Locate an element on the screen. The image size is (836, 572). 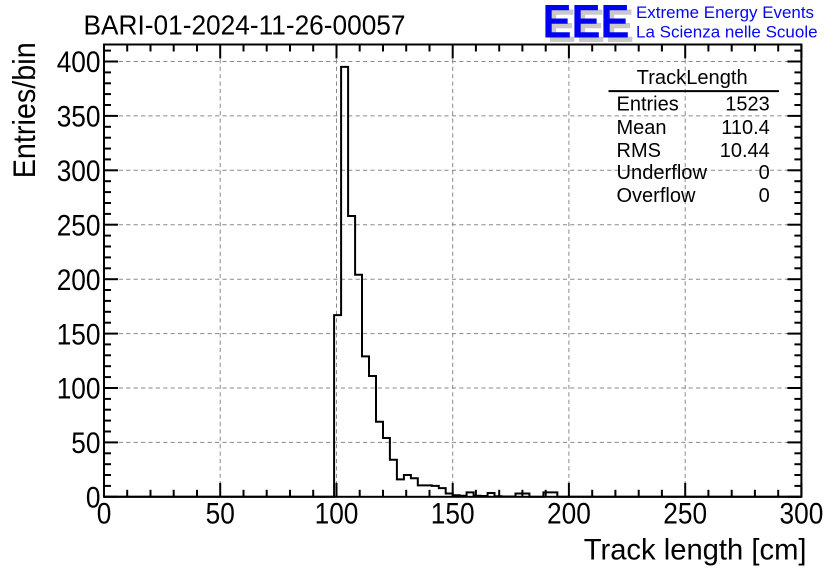
svg-text: BARI-01-2024-11-26-00057 is located at coordinates (245, 24).